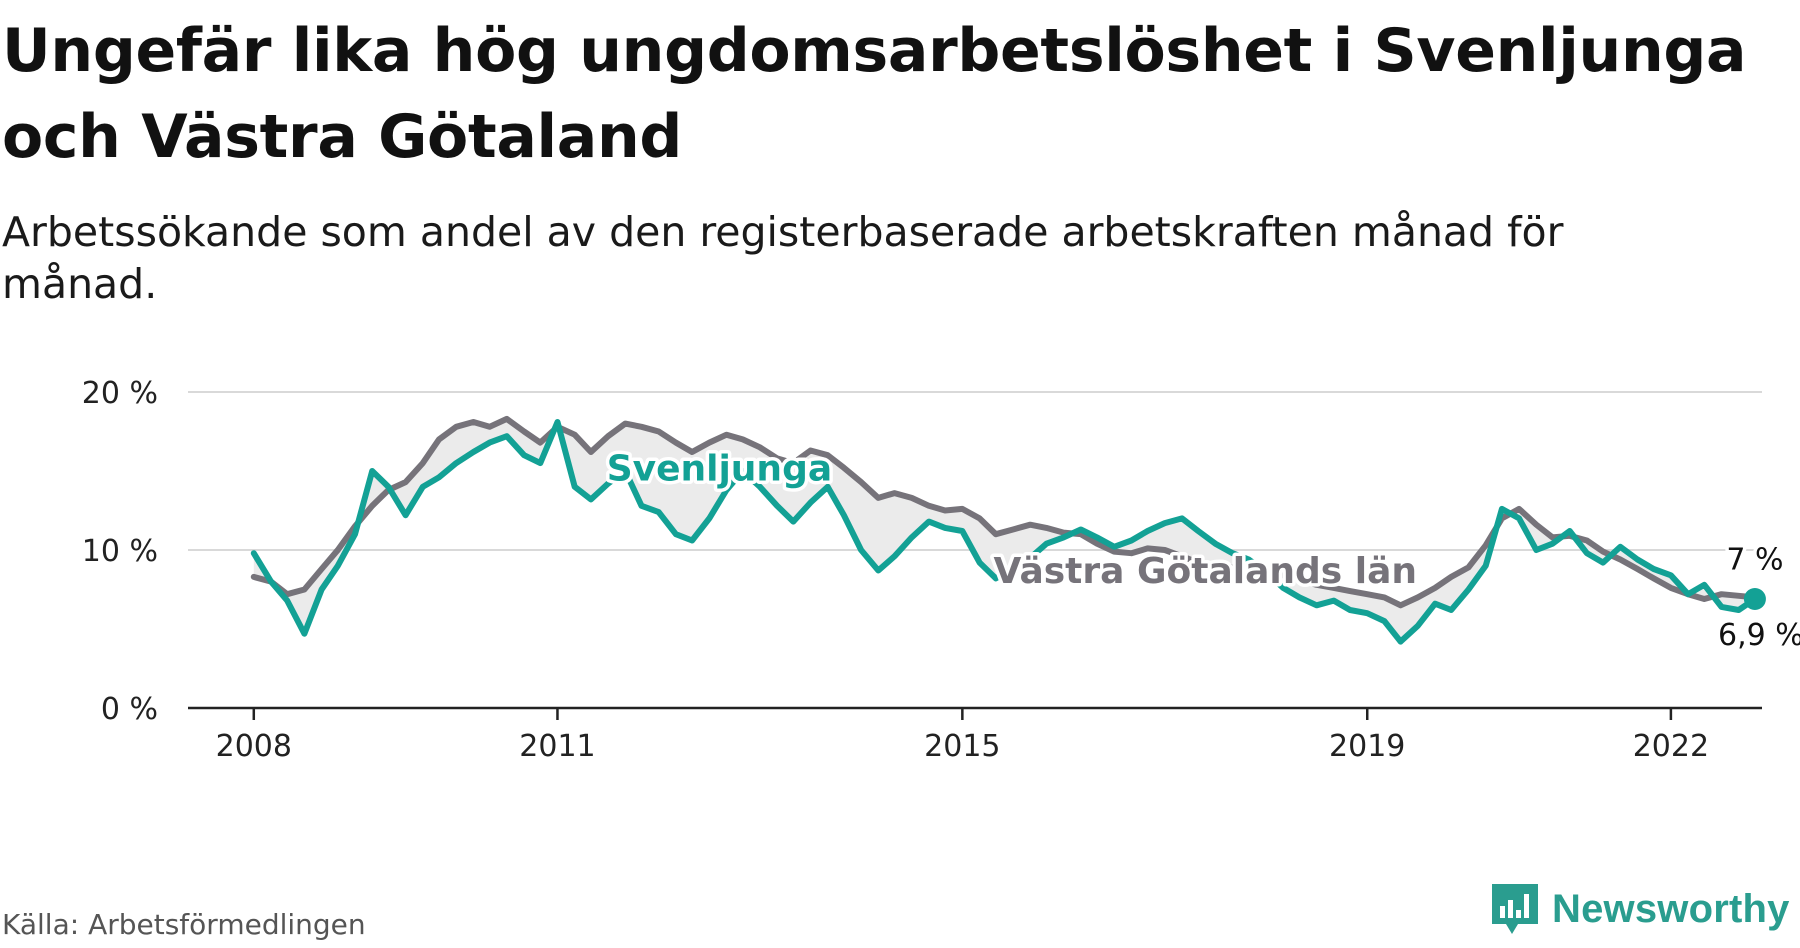  I want to click on source-note: Källa: Arbetsförmedlingen, so click(184, 924).